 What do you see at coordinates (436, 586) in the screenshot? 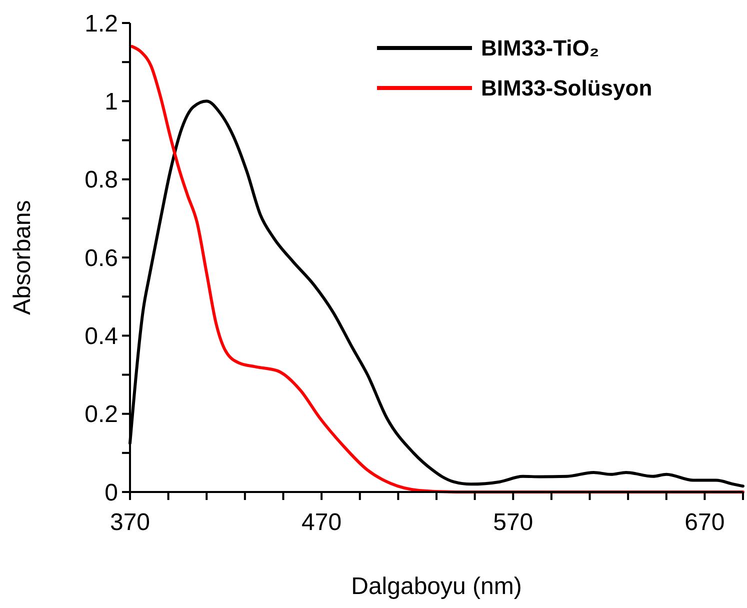
I see `x-axis-title: Dalgaboyu (nm)` at bounding box center [436, 586].